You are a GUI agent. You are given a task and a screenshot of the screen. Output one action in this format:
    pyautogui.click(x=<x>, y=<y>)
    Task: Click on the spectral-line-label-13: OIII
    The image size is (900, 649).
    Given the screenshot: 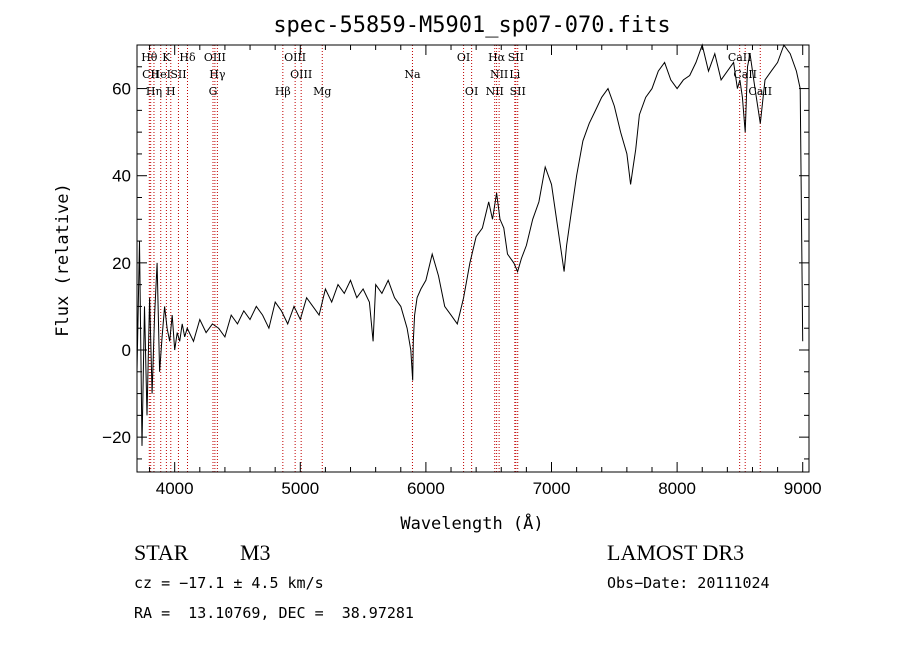 What is the action you would take?
    pyautogui.click(x=301, y=74)
    